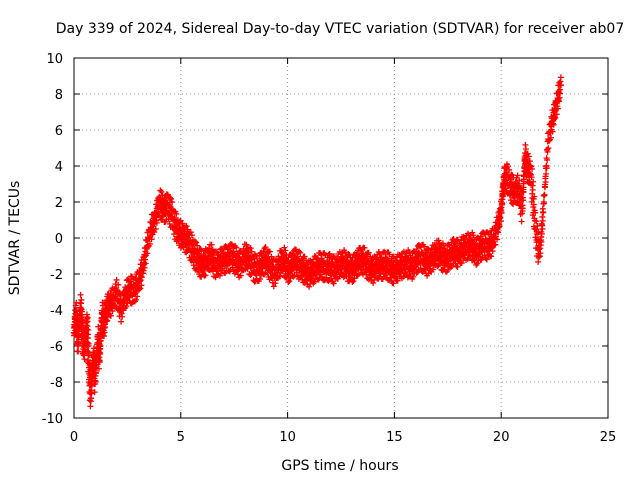 This screenshot has height=480, width=640. What do you see at coordinates (59, 239) in the screenshot?
I see `y-tick-label: 0` at bounding box center [59, 239].